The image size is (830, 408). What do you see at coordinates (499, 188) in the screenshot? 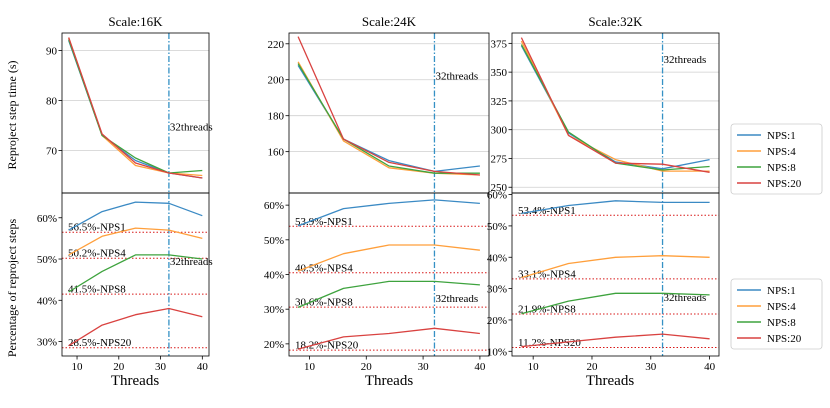
I see `top-panel-3-ytick-label-0: 250` at bounding box center [499, 188].